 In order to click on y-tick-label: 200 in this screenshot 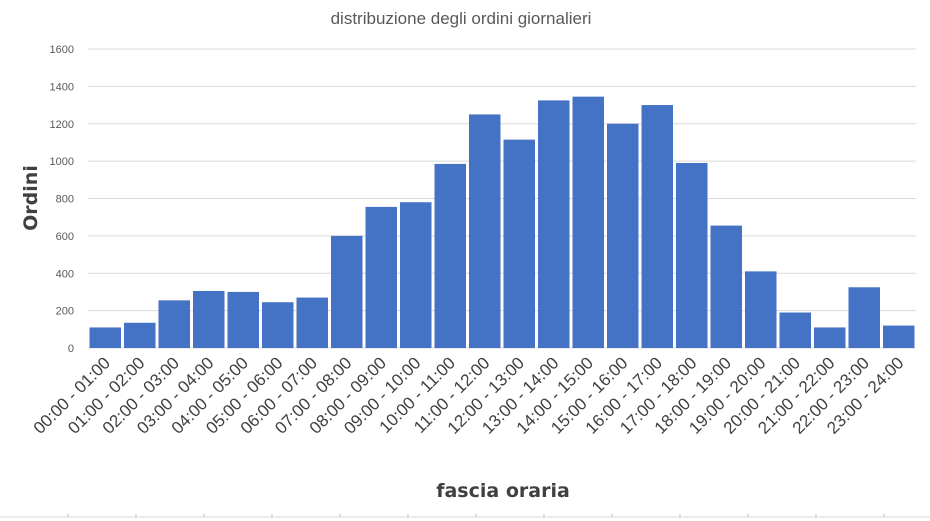, I will do `click(65, 312)`.